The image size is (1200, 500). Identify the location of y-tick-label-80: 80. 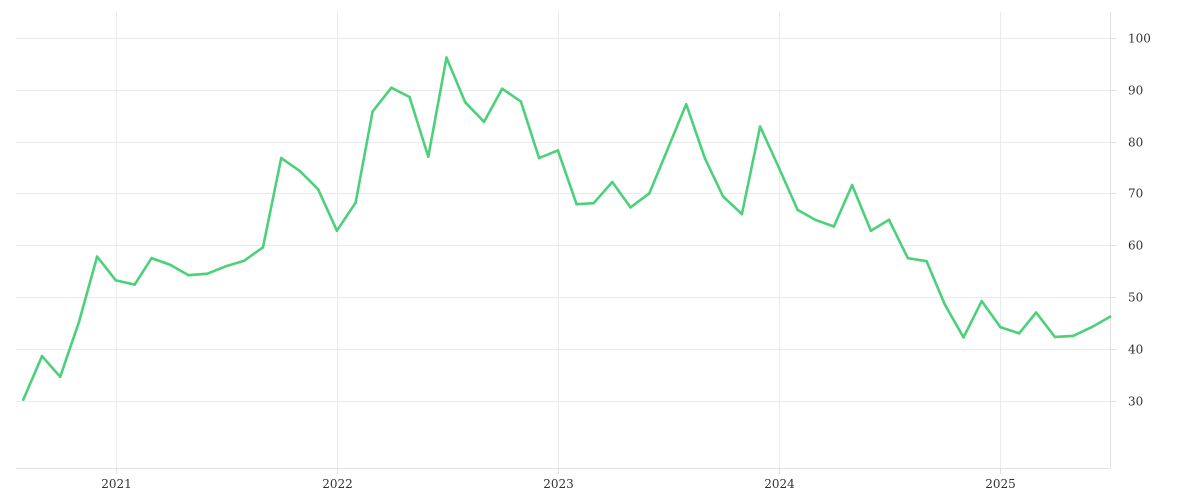
(1135, 143).